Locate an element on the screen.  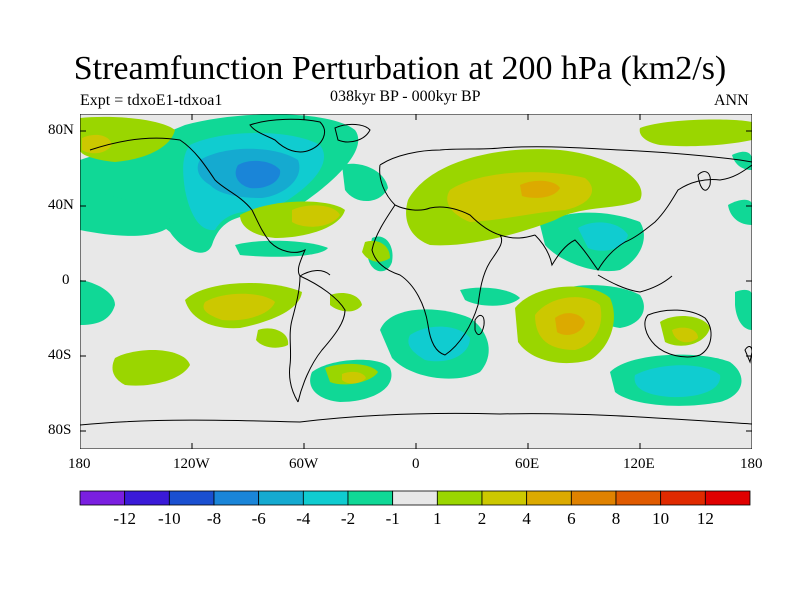
lon-tick-label: 60E is located at coordinates (527, 464).